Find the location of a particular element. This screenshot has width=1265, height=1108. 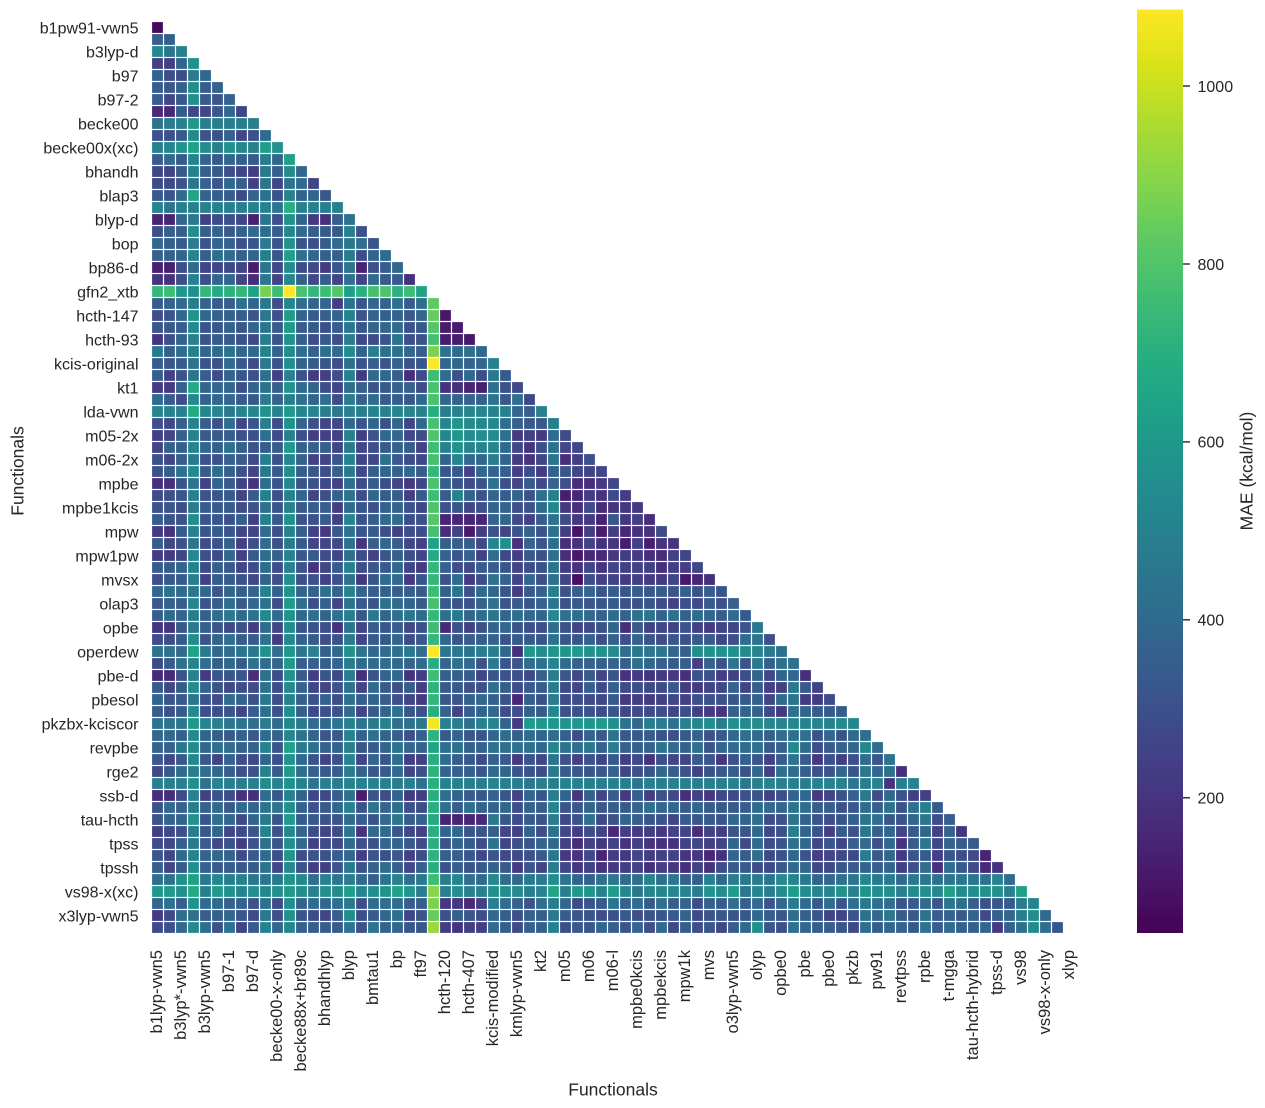

svg-text: bp is located at coordinates (397, 959).